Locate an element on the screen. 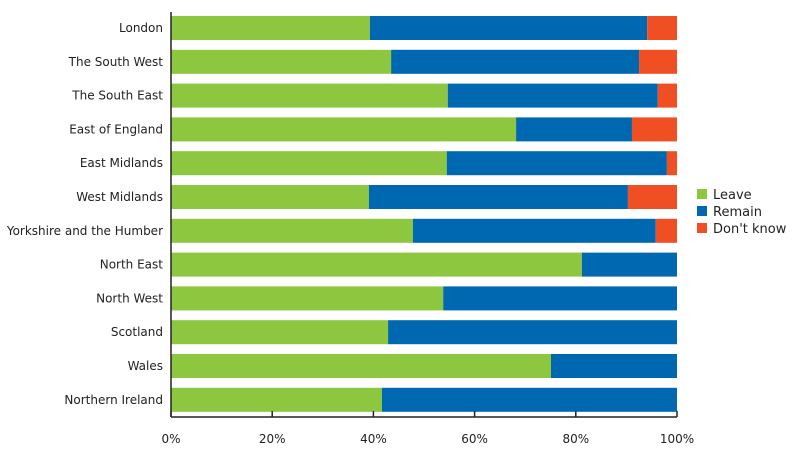  legend-label: Don't know is located at coordinates (750, 229).